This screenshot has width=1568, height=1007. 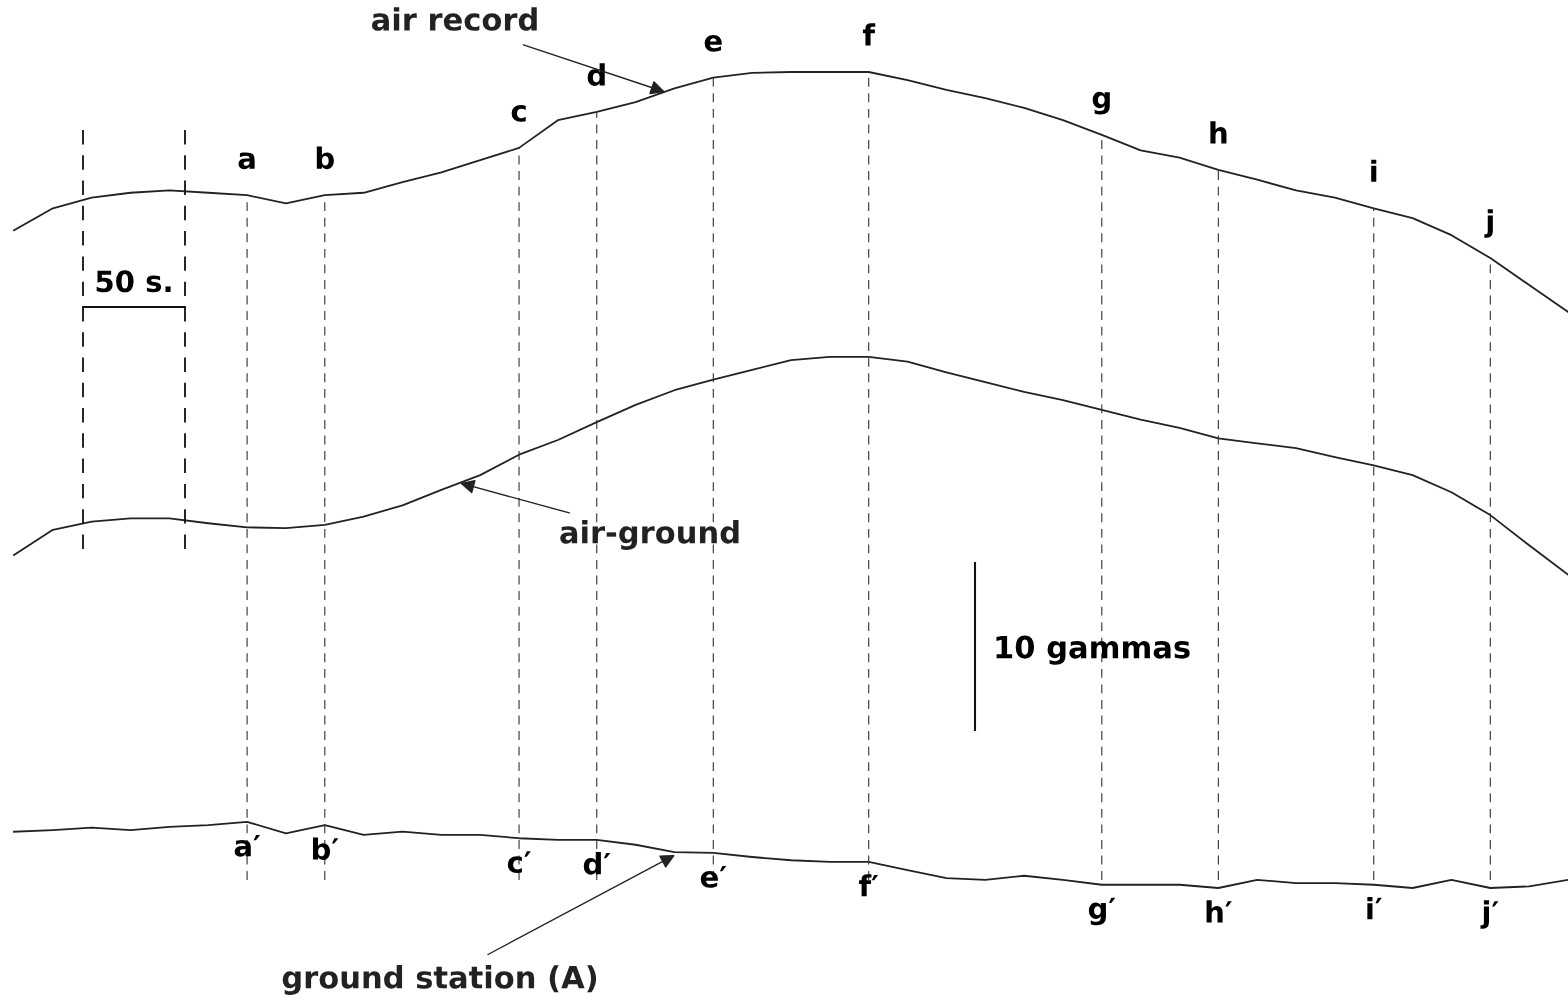 I want to click on x-tick-label: c, so click(x=518, y=113).